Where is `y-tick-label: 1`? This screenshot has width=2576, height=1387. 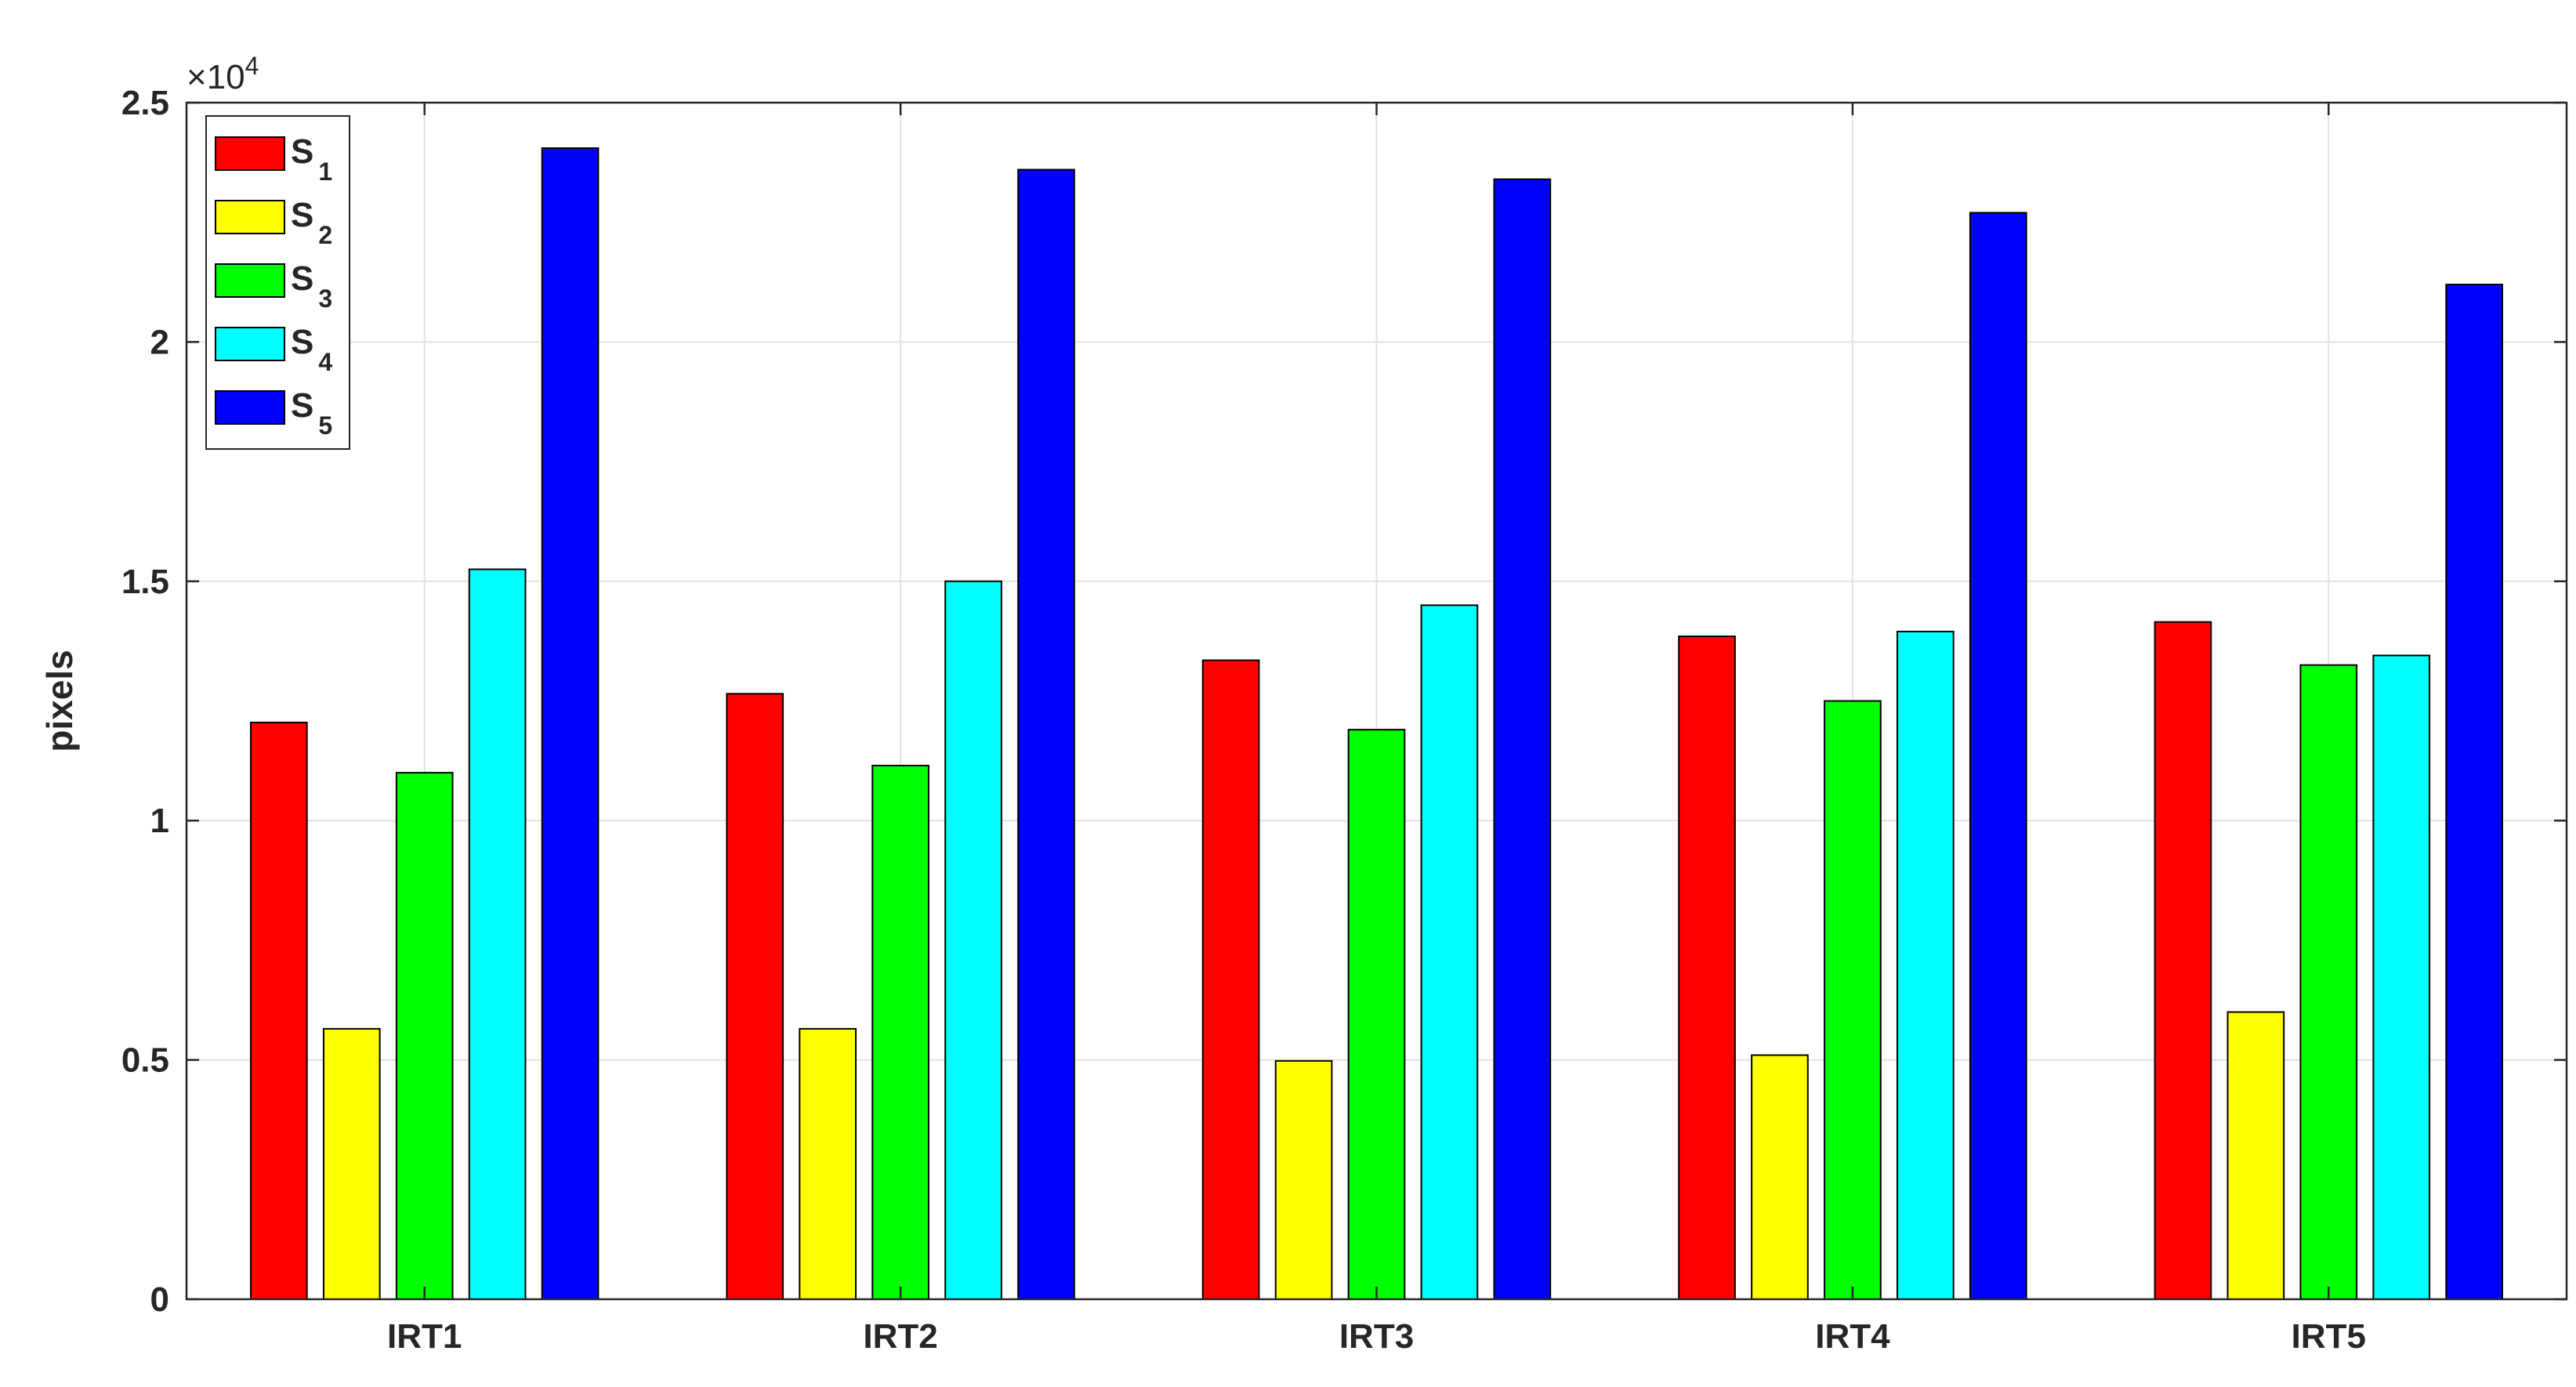 y-tick-label: 1 is located at coordinates (159, 821).